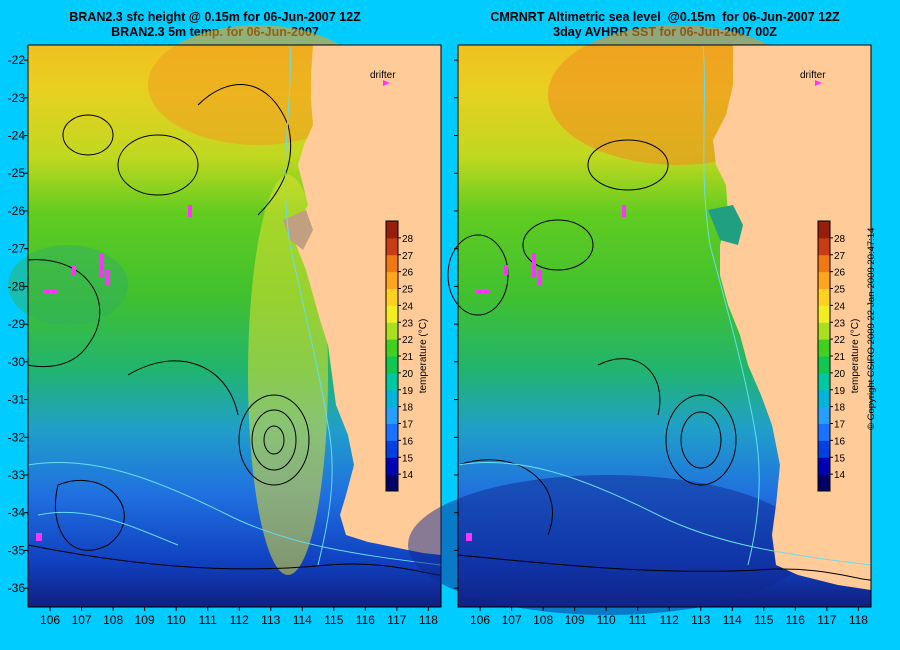  What do you see at coordinates (855, 356) in the screenshot?
I see `colorbar-label: temperature (°C)` at bounding box center [855, 356].